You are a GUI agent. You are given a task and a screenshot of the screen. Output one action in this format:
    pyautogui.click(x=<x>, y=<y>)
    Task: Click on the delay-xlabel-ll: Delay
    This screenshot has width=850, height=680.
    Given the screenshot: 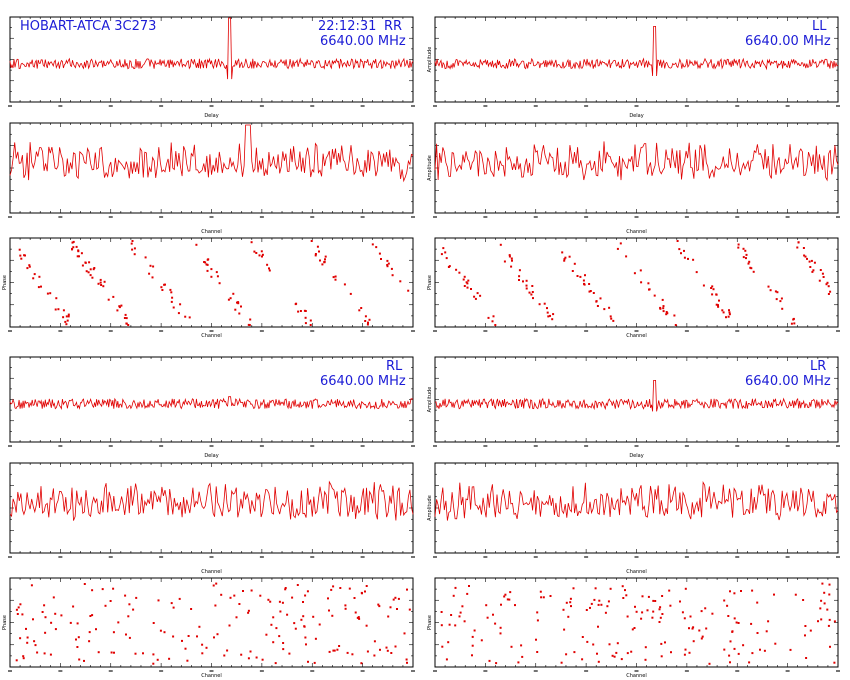 What is the action you would take?
    pyautogui.click(x=636, y=116)
    